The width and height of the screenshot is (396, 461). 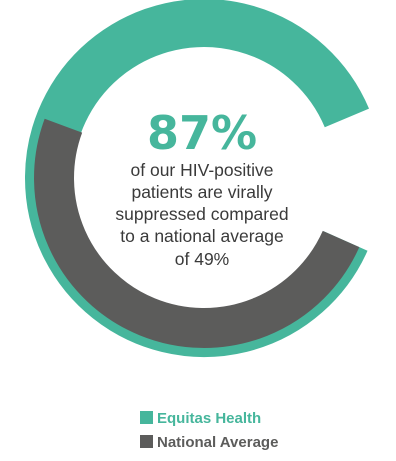 What do you see at coordinates (146, 441) in the screenshot?
I see `legend-swatch-national-average` at bounding box center [146, 441].